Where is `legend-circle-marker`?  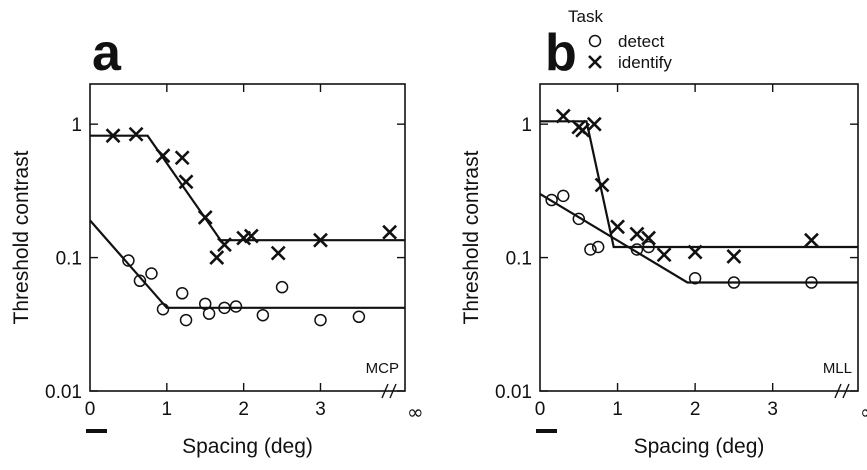 legend-circle-marker is located at coordinates (595, 41).